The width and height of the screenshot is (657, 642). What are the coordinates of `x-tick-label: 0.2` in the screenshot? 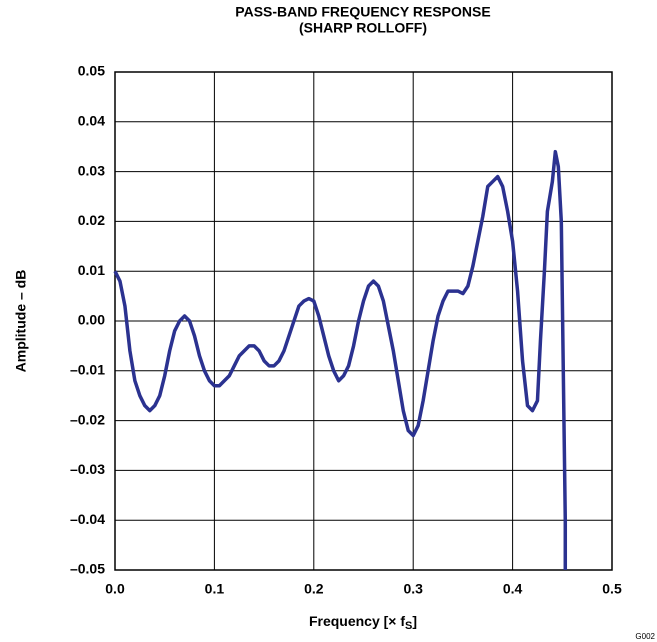 It's located at (314, 589).